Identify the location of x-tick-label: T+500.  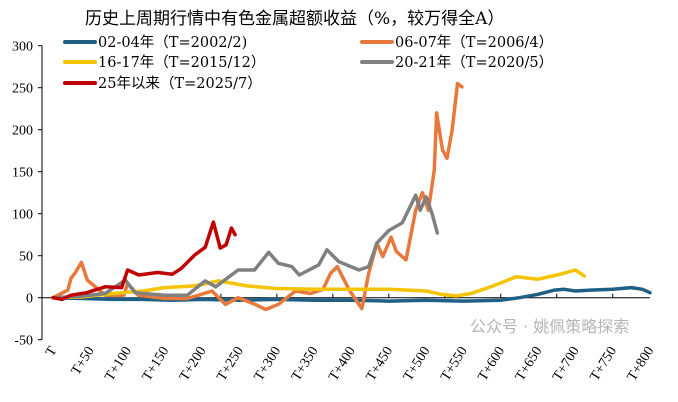
(417, 364).